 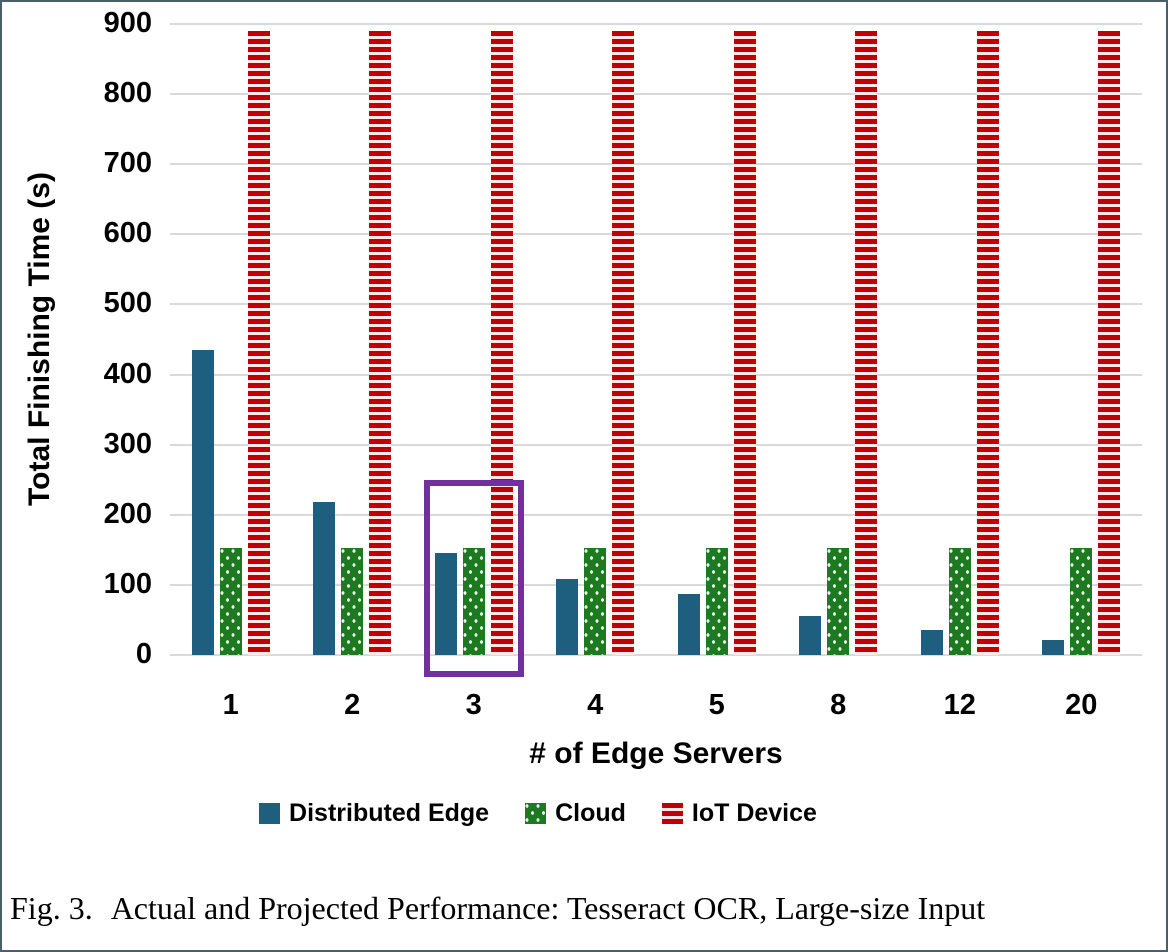 I want to click on legend-item-iot-device: IoT Device, so click(x=739, y=813).